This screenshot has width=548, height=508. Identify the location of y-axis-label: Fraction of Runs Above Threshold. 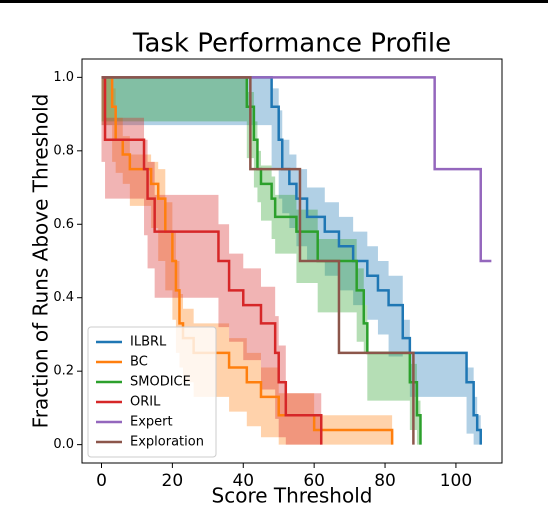
(41, 261).